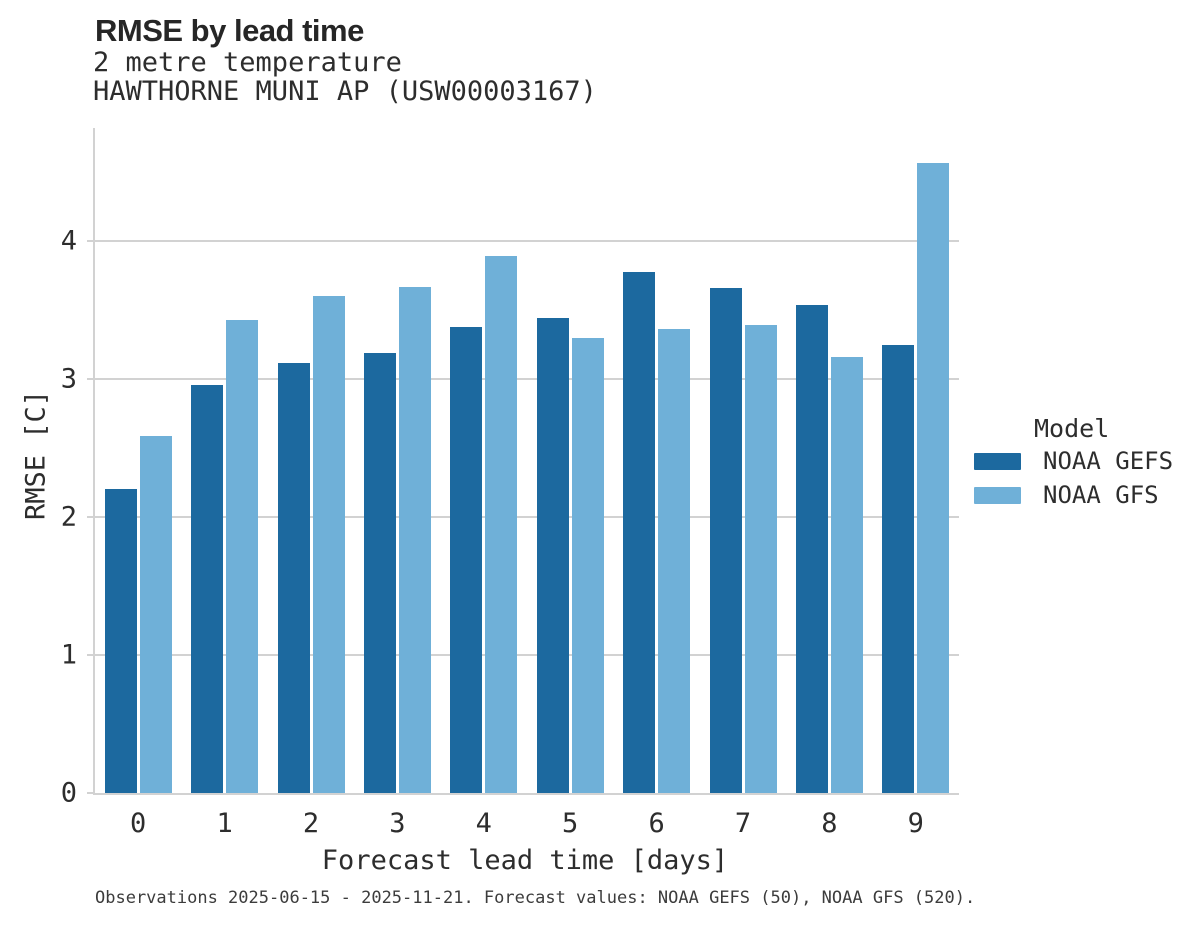  I want to click on chart-subtitle-line2: HAWTHORNE MUNI AP (USW00003167), so click(345, 91).